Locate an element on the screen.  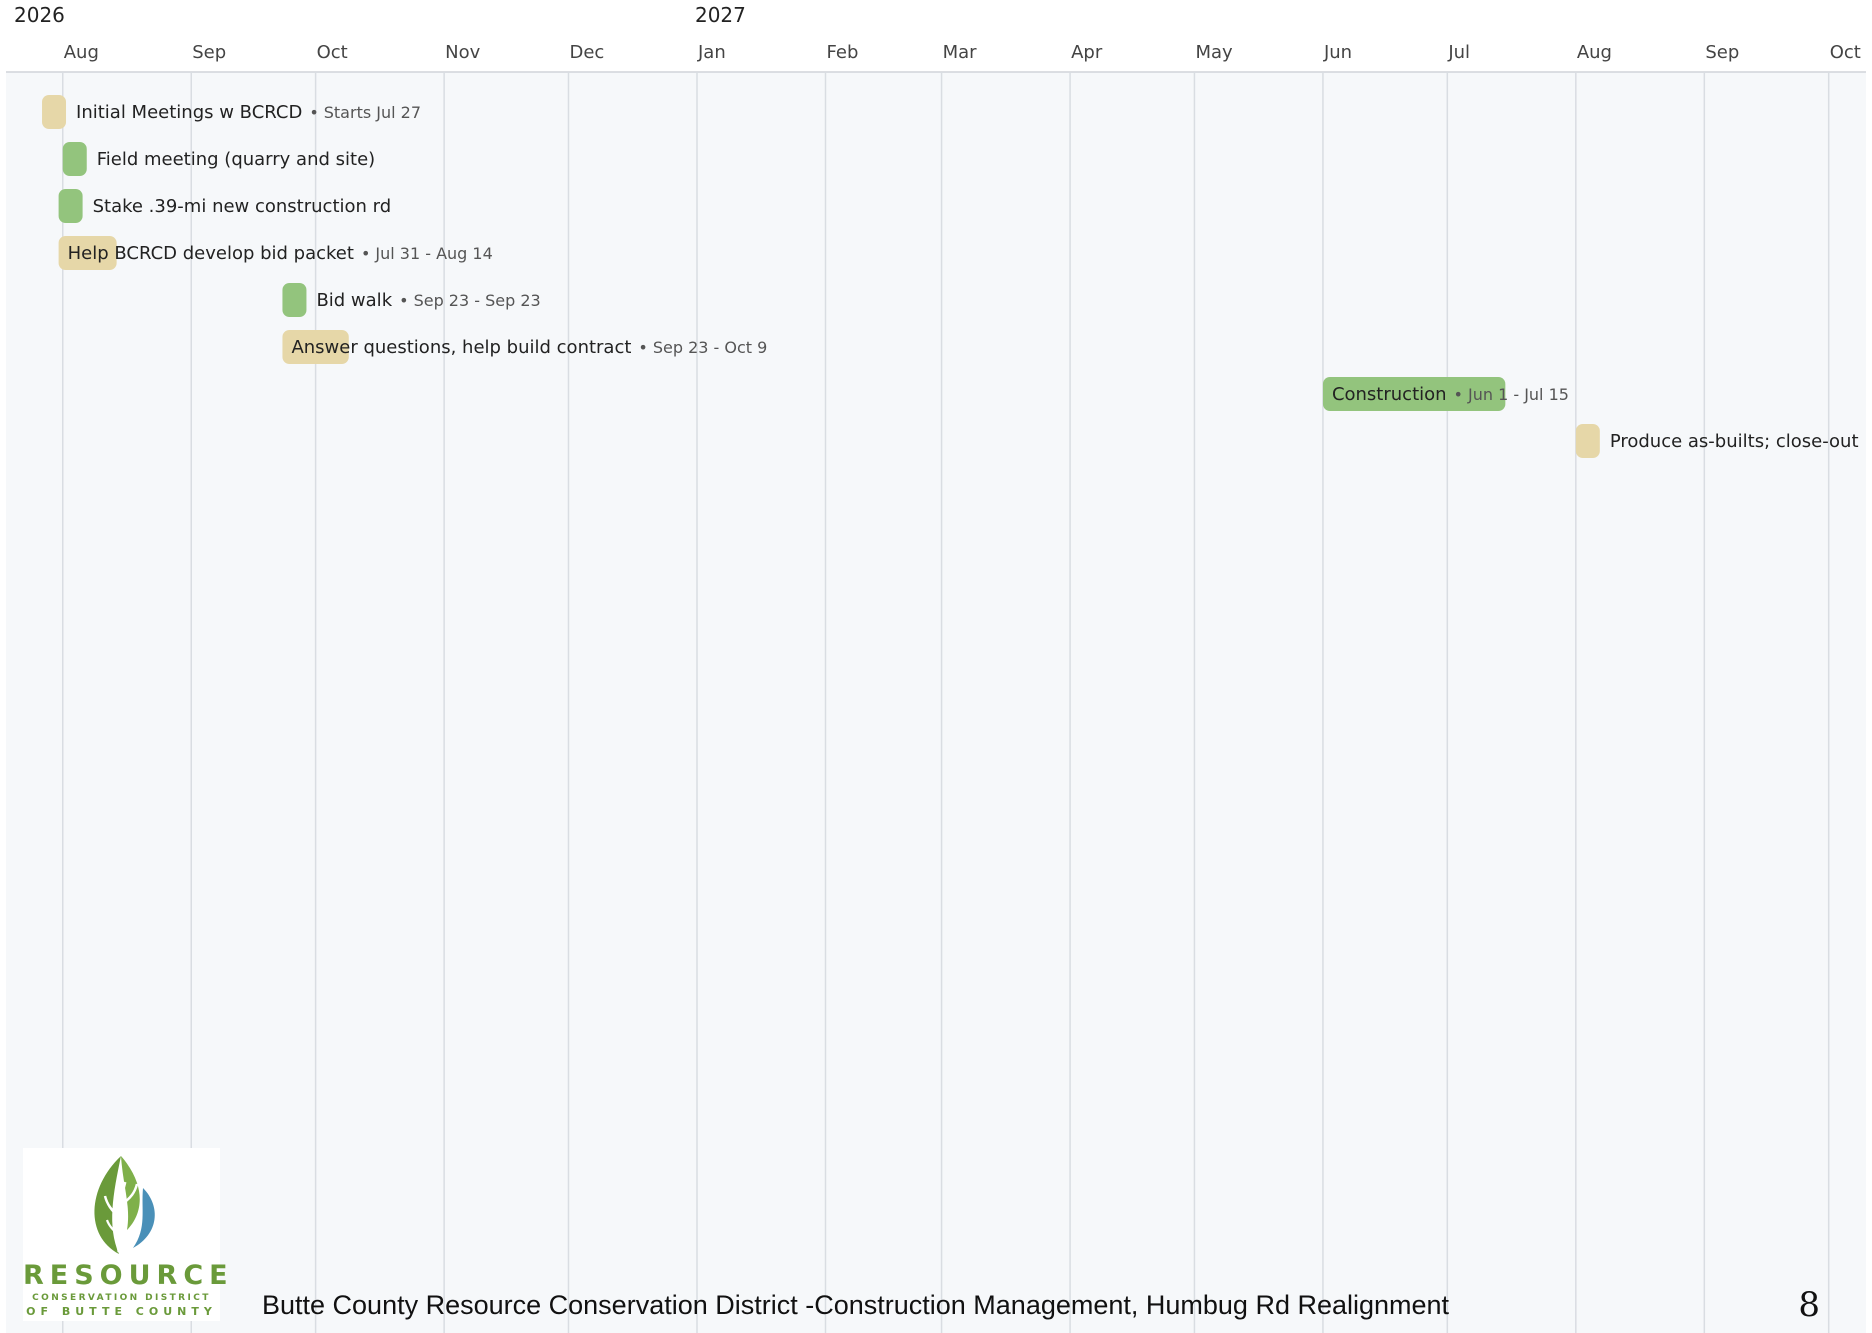
month-label-2027-04-01: Apr is located at coordinates (1087, 52).